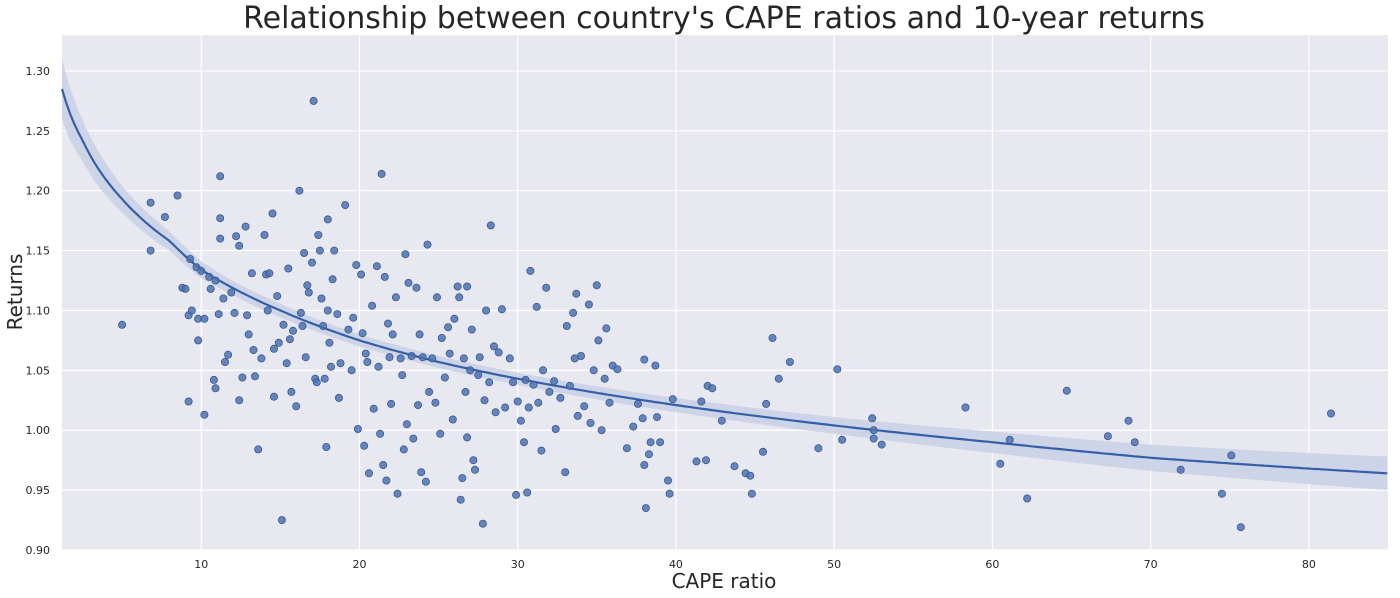 The width and height of the screenshot is (1400, 598). I want to click on x-tick-label: 50, so click(834, 564).